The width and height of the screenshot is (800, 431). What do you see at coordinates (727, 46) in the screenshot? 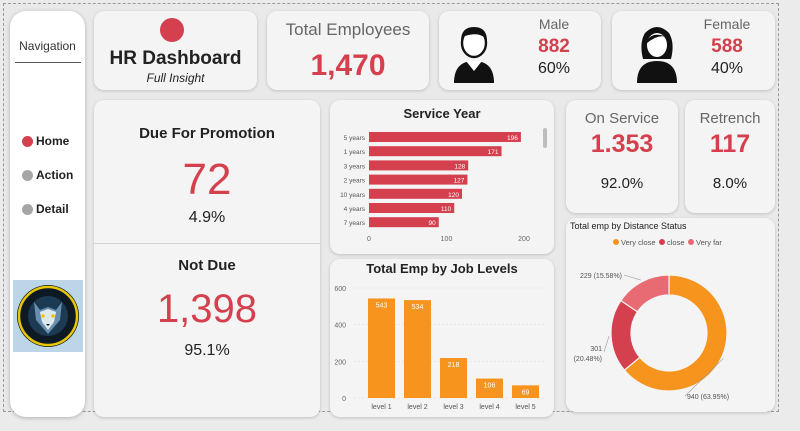
I see `female-count: 588` at bounding box center [727, 46].